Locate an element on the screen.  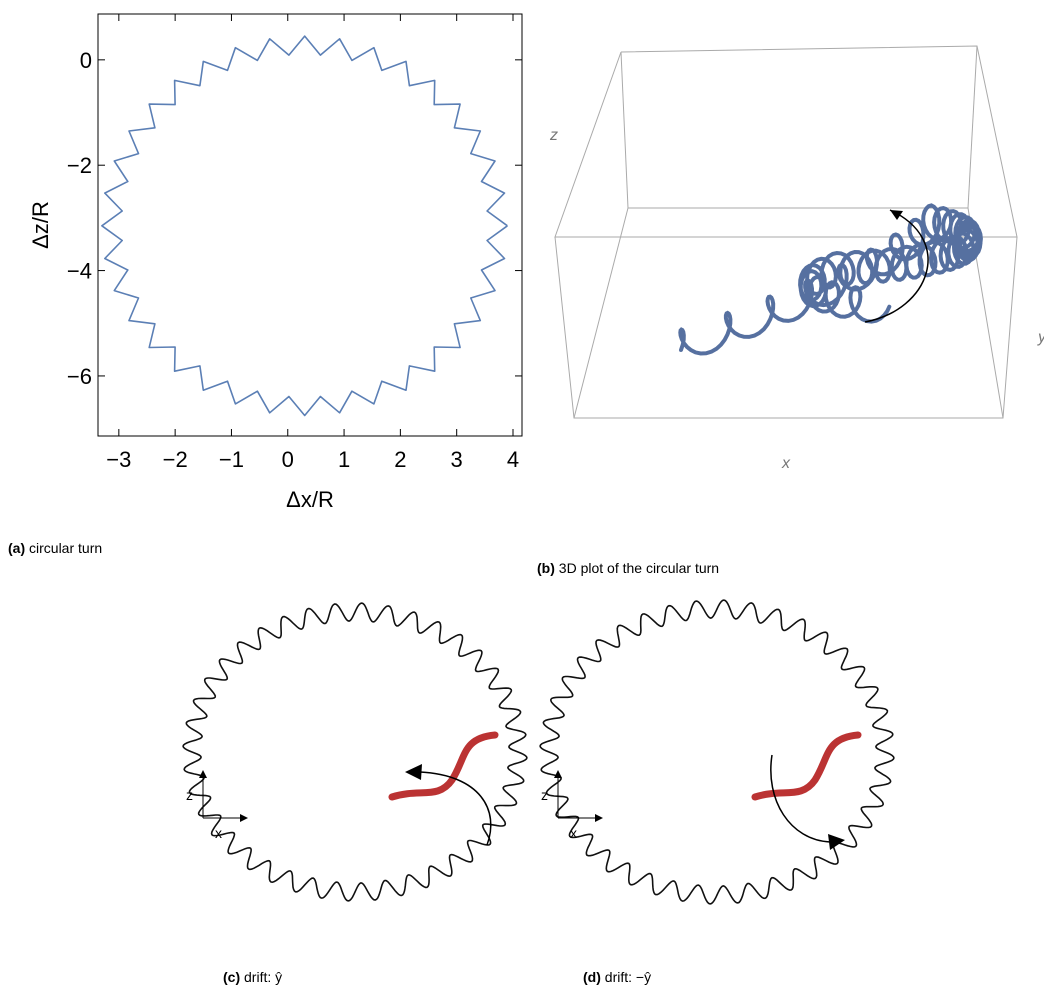
x-tick-label: −2 is located at coordinates (175, 459).